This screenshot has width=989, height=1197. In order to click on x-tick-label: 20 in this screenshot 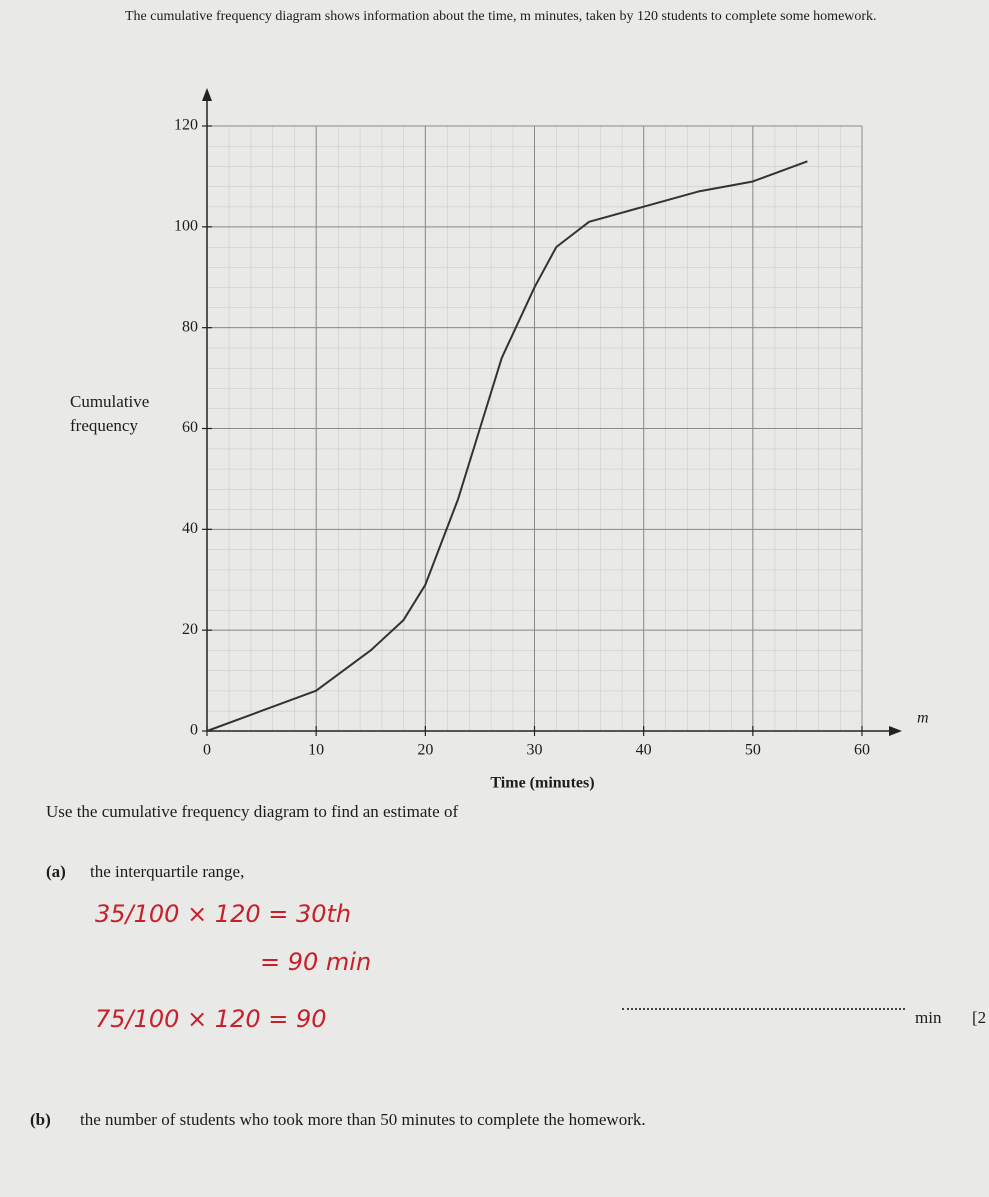, I will do `click(425, 750)`.